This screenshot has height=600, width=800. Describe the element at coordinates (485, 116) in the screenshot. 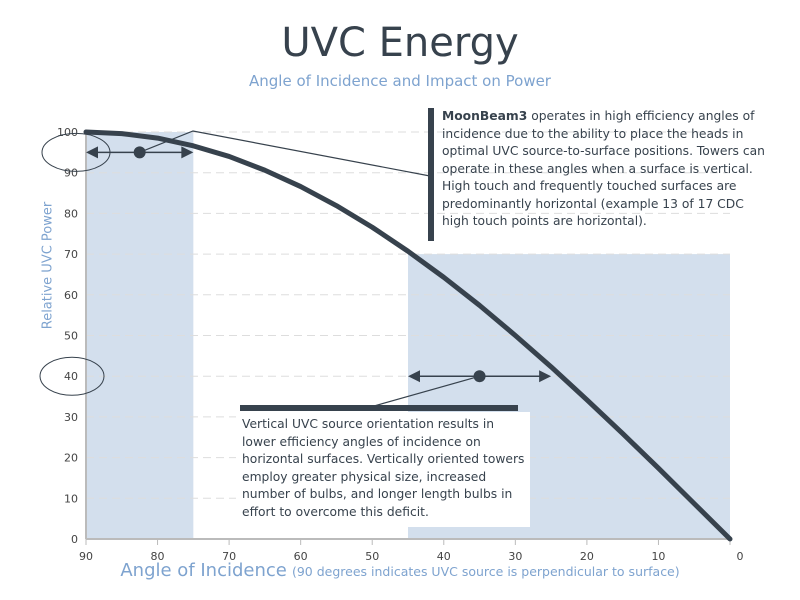

I see `brand-name: MoonBeam3` at that location.